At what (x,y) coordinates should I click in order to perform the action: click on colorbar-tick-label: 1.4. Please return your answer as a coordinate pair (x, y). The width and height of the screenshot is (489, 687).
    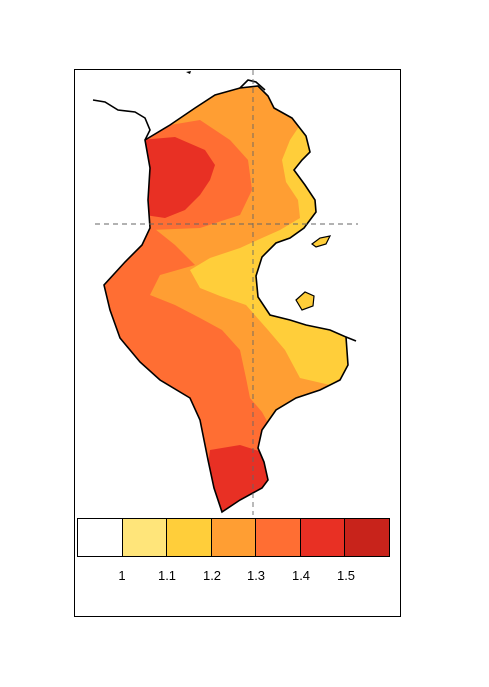
    Looking at the image, I should click on (301, 575).